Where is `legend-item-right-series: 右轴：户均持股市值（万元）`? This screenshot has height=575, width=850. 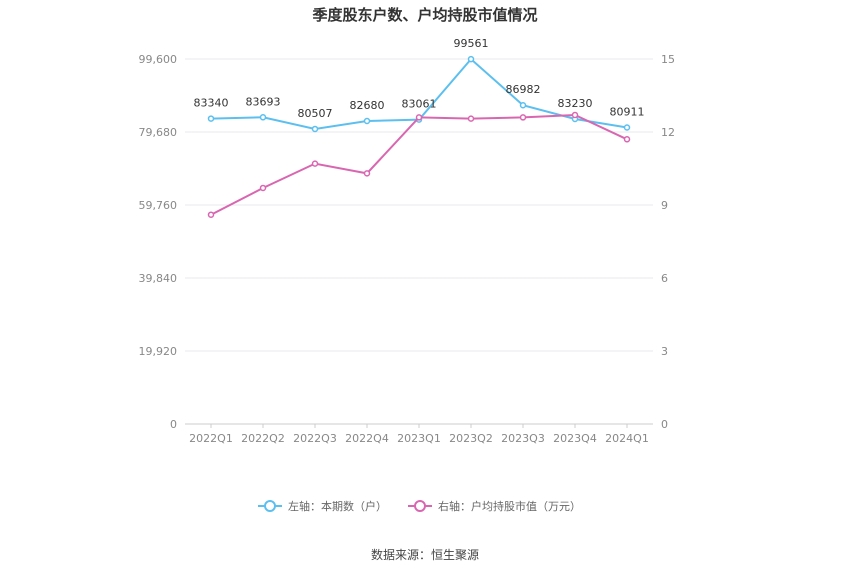 legend-item-right-series: 右轴：户均持股市值（万元） is located at coordinates (494, 506).